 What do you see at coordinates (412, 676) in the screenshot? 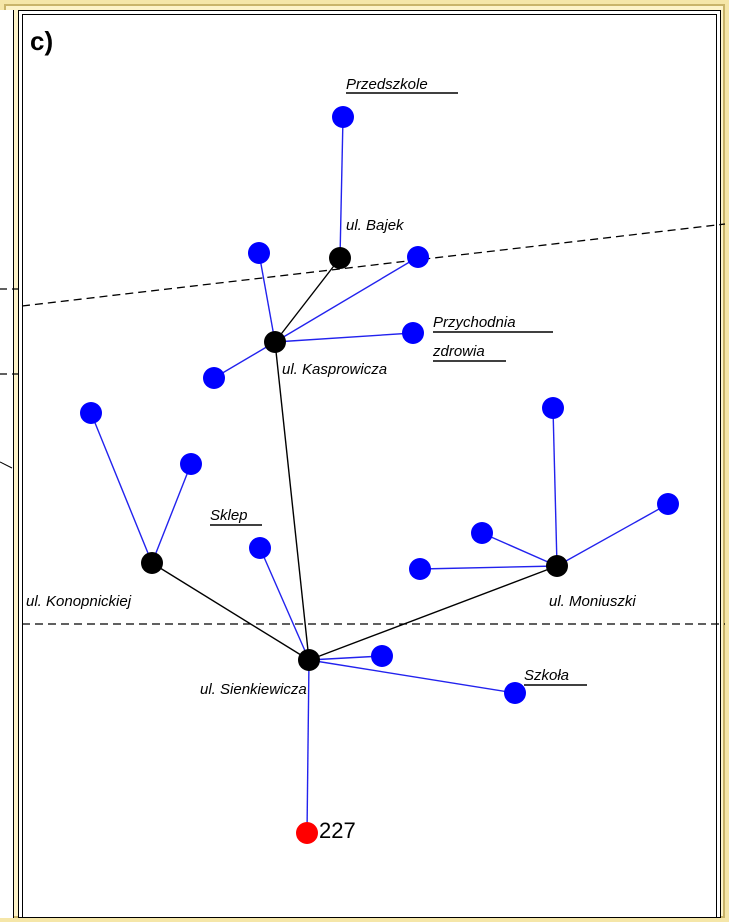
I see `edge-sienkiewicza-szkola` at bounding box center [412, 676].